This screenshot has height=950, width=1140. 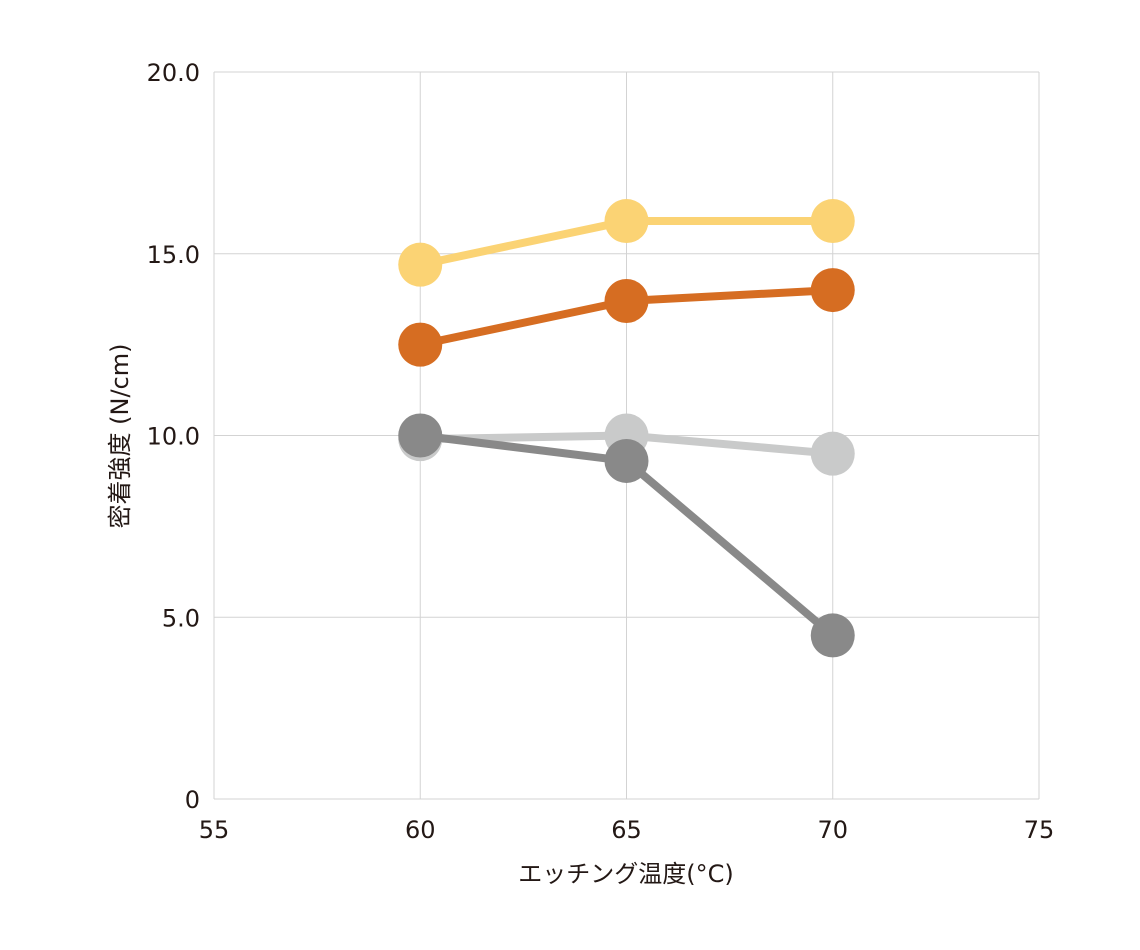 I want to click on y-tick-label: 0, so click(x=192, y=800).